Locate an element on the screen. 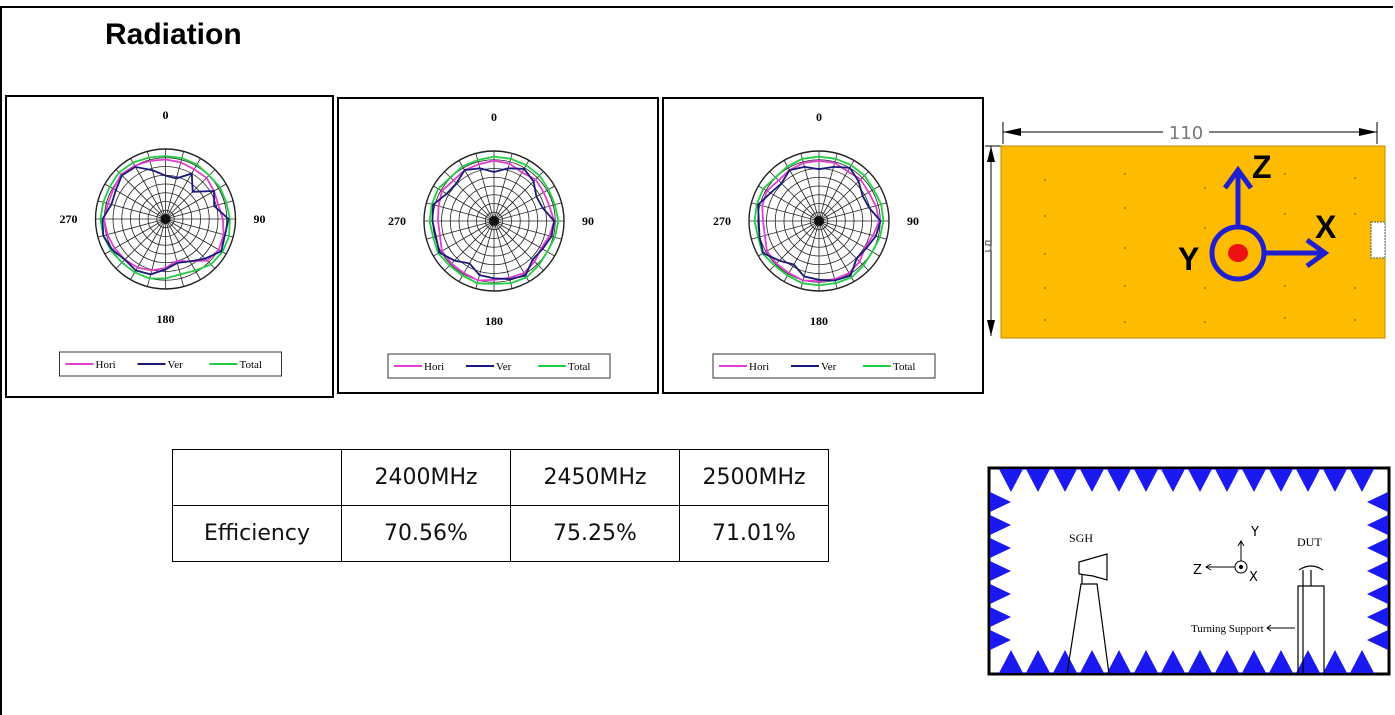 This screenshot has height=715, width=1395. header-cell: 2400MHz is located at coordinates (426, 477).